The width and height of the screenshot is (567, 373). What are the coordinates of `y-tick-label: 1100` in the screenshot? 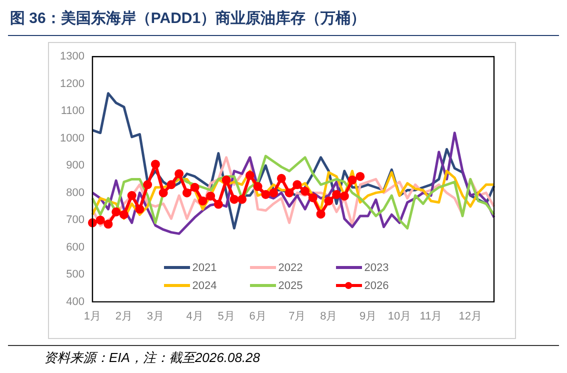 It's located at (72, 111).